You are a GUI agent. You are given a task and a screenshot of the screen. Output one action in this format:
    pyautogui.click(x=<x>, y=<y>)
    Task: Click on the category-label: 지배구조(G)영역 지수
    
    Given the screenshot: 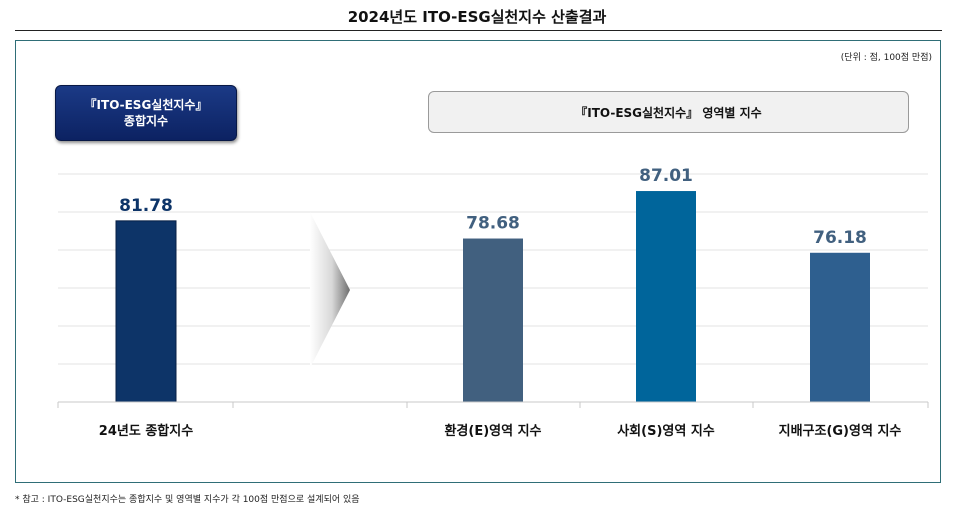 What is the action you would take?
    pyautogui.click(x=840, y=431)
    